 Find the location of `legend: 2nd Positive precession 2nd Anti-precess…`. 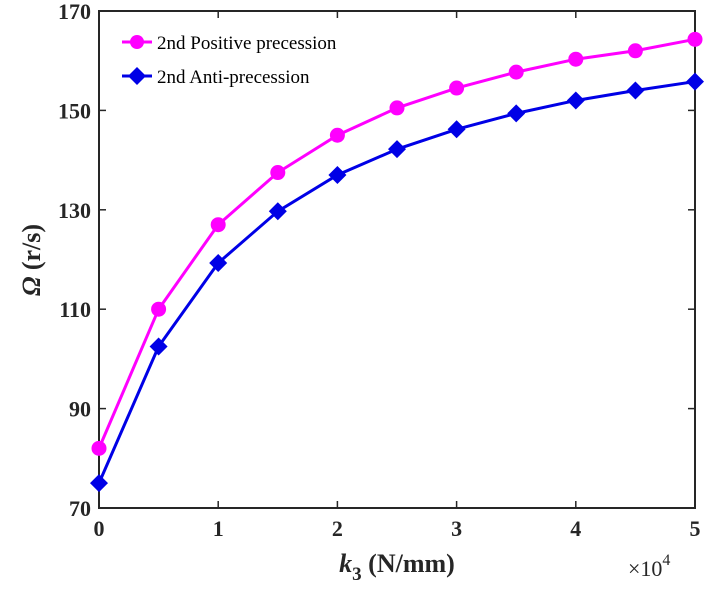

legend: 2nd Positive precession 2nd Anti-precess… is located at coordinates (229, 60).